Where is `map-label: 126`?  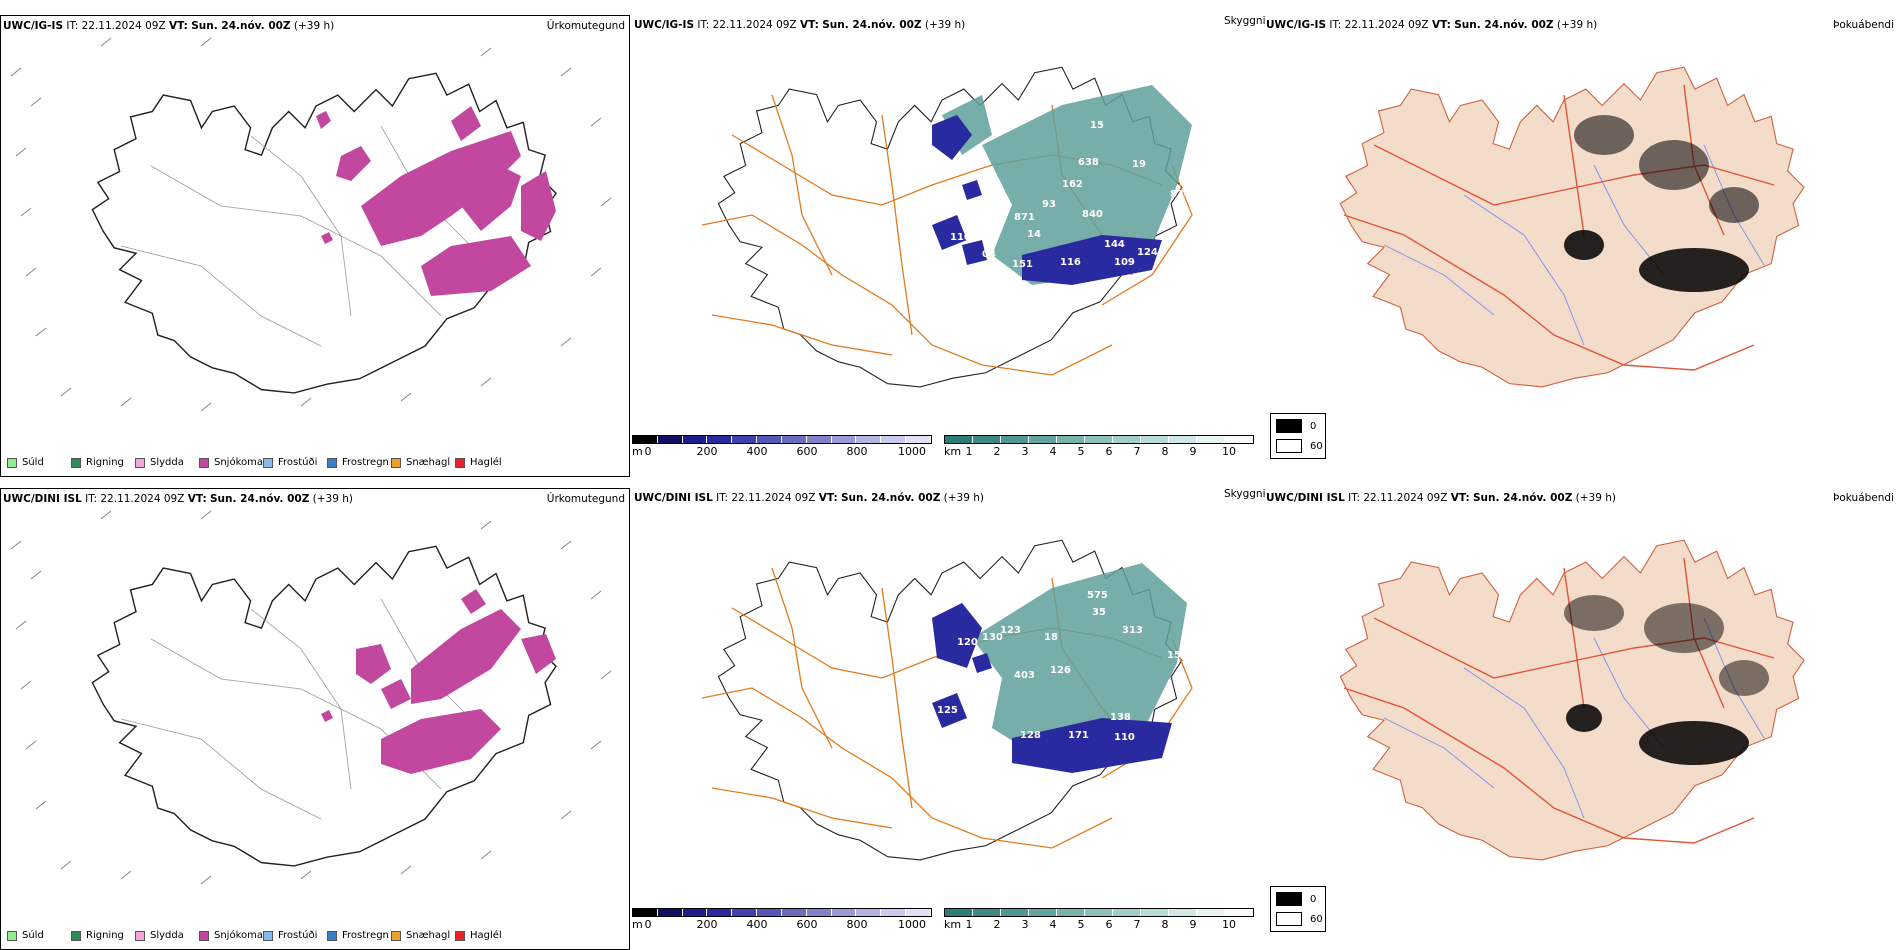
map-label: 126 is located at coordinates (1060, 670).